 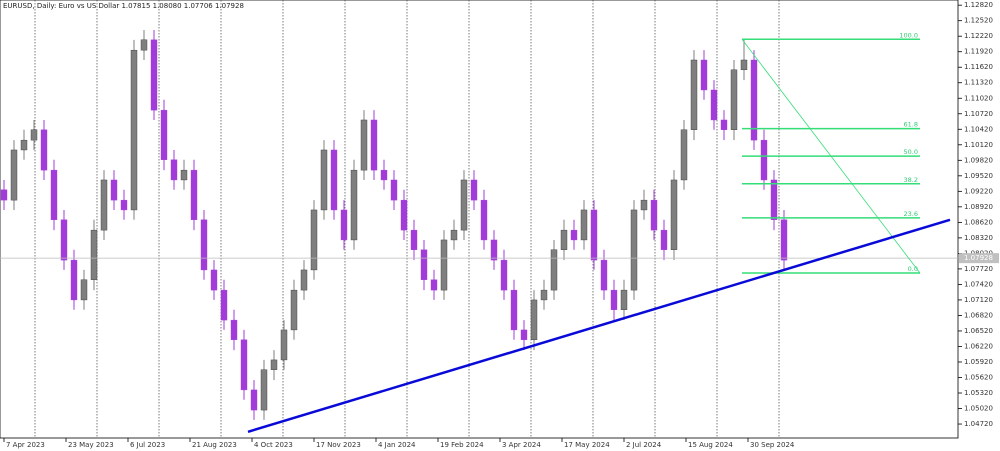 I want to click on y-tick-label: 1.07120, so click(x=978, y=300).